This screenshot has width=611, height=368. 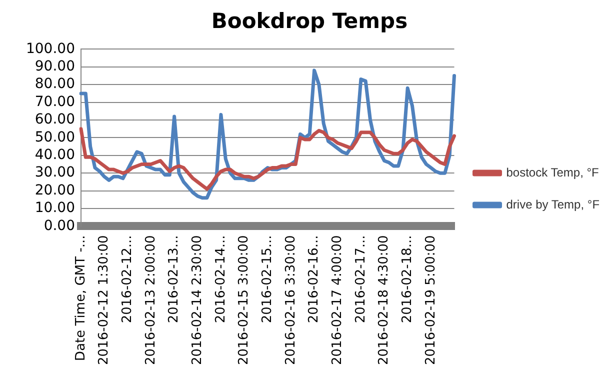 I want to click on legend-label: drive by Temp, °F, so click(x=553, y=204).